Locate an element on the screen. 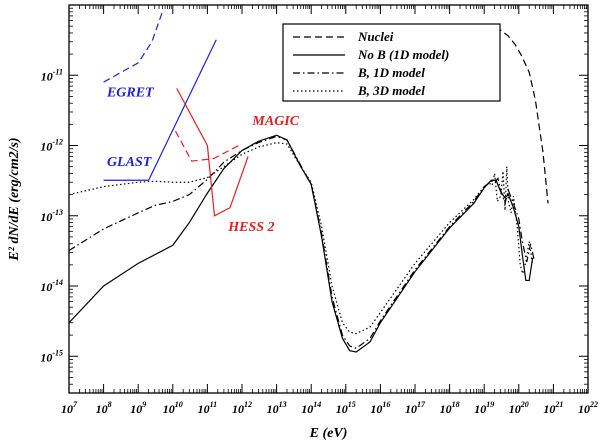  legend-label-b-3d-model: B, 3D model is located at coordinates (391, 90).